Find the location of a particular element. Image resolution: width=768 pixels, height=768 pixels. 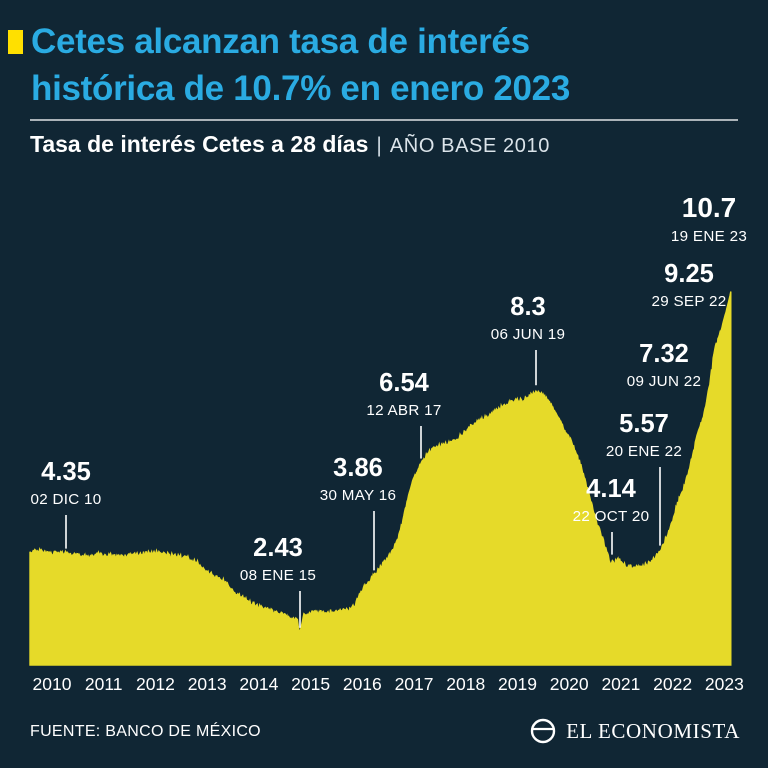

annotation-date: 19 ENE 23 is located at coordinates (709, 236).